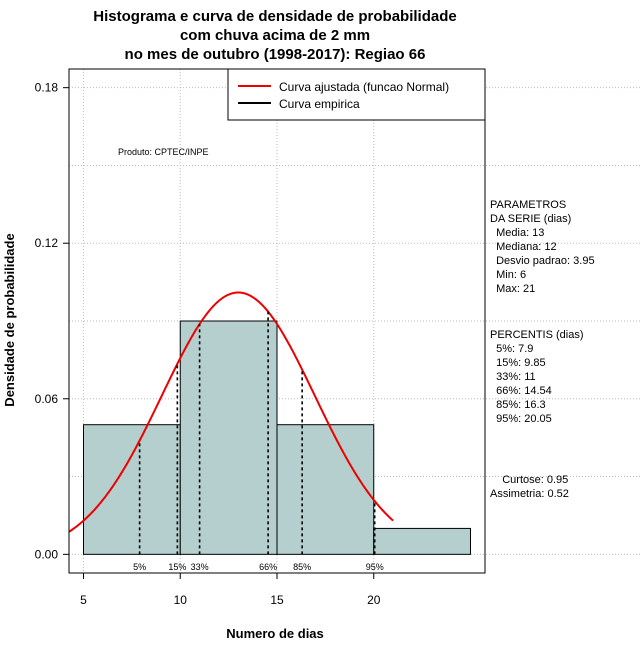 The width and height of the screenshot is (640, 660). What do you see at coordinates (518, 405) in the screenshot?
I see `percentis-line: 85%: 16.3` at bounding box center [518, 405].